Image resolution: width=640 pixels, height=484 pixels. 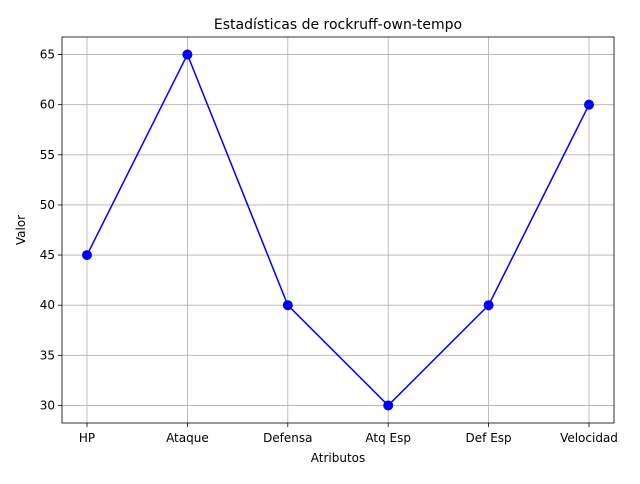 I want to click on y-tick-label: 40, so click(x=47, y=305).